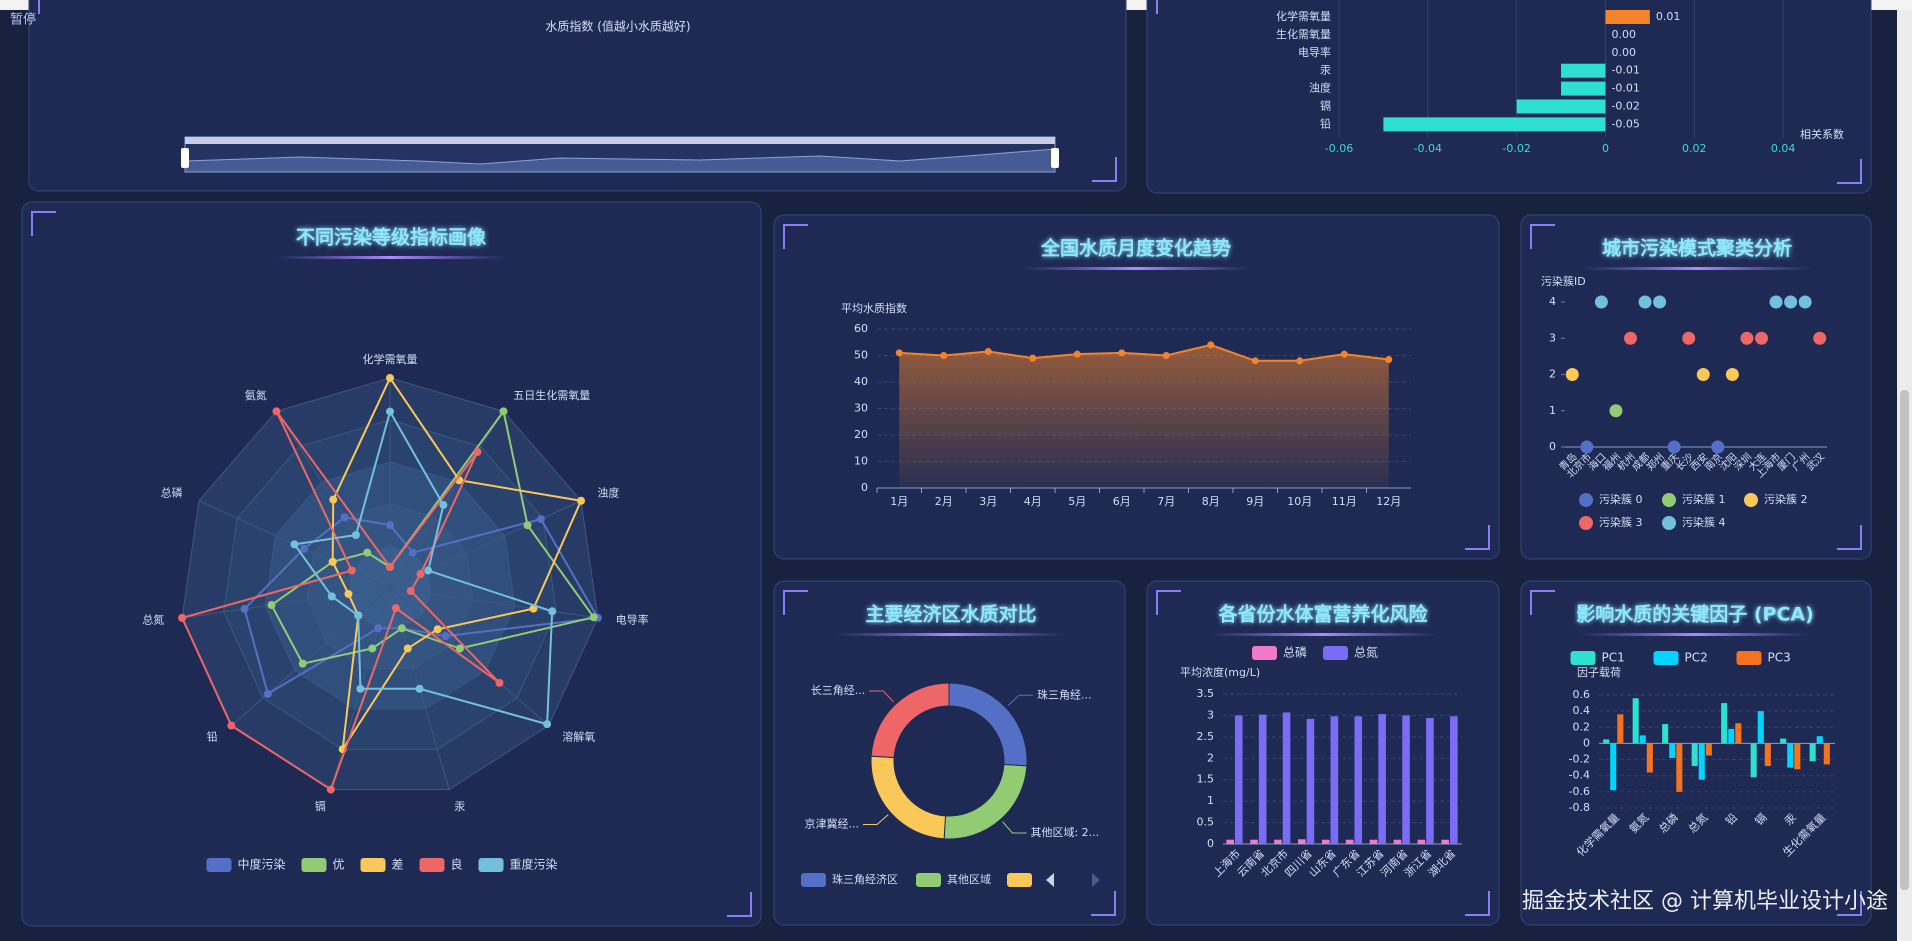 This screenshot has height=941, width=1912. I want to click on indicator-label: 镉, so click(320, 806).